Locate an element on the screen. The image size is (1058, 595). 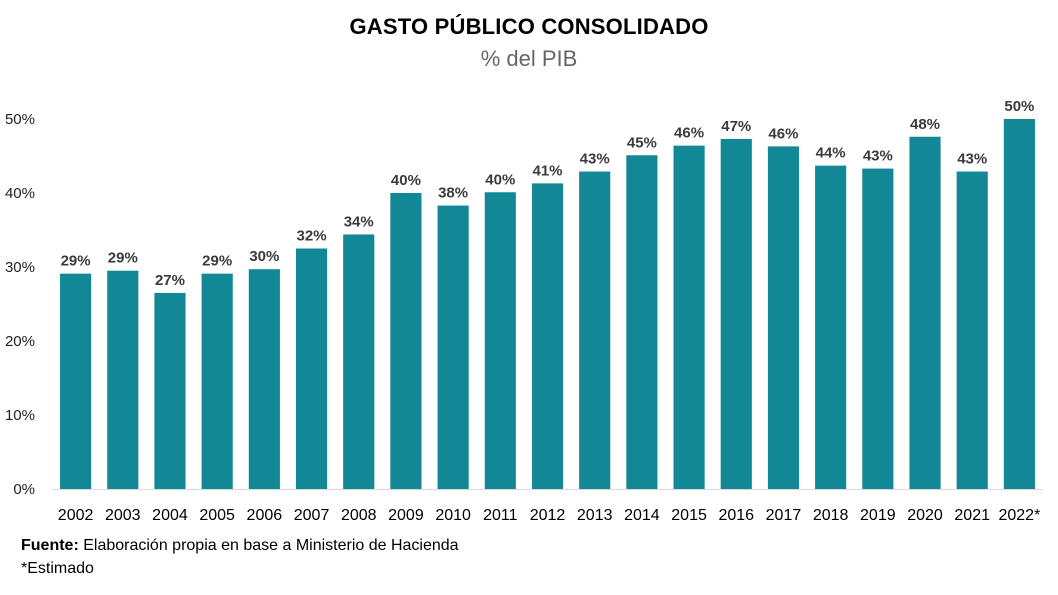
x-tick-label: 2018 is located at coordinates (831, 515).